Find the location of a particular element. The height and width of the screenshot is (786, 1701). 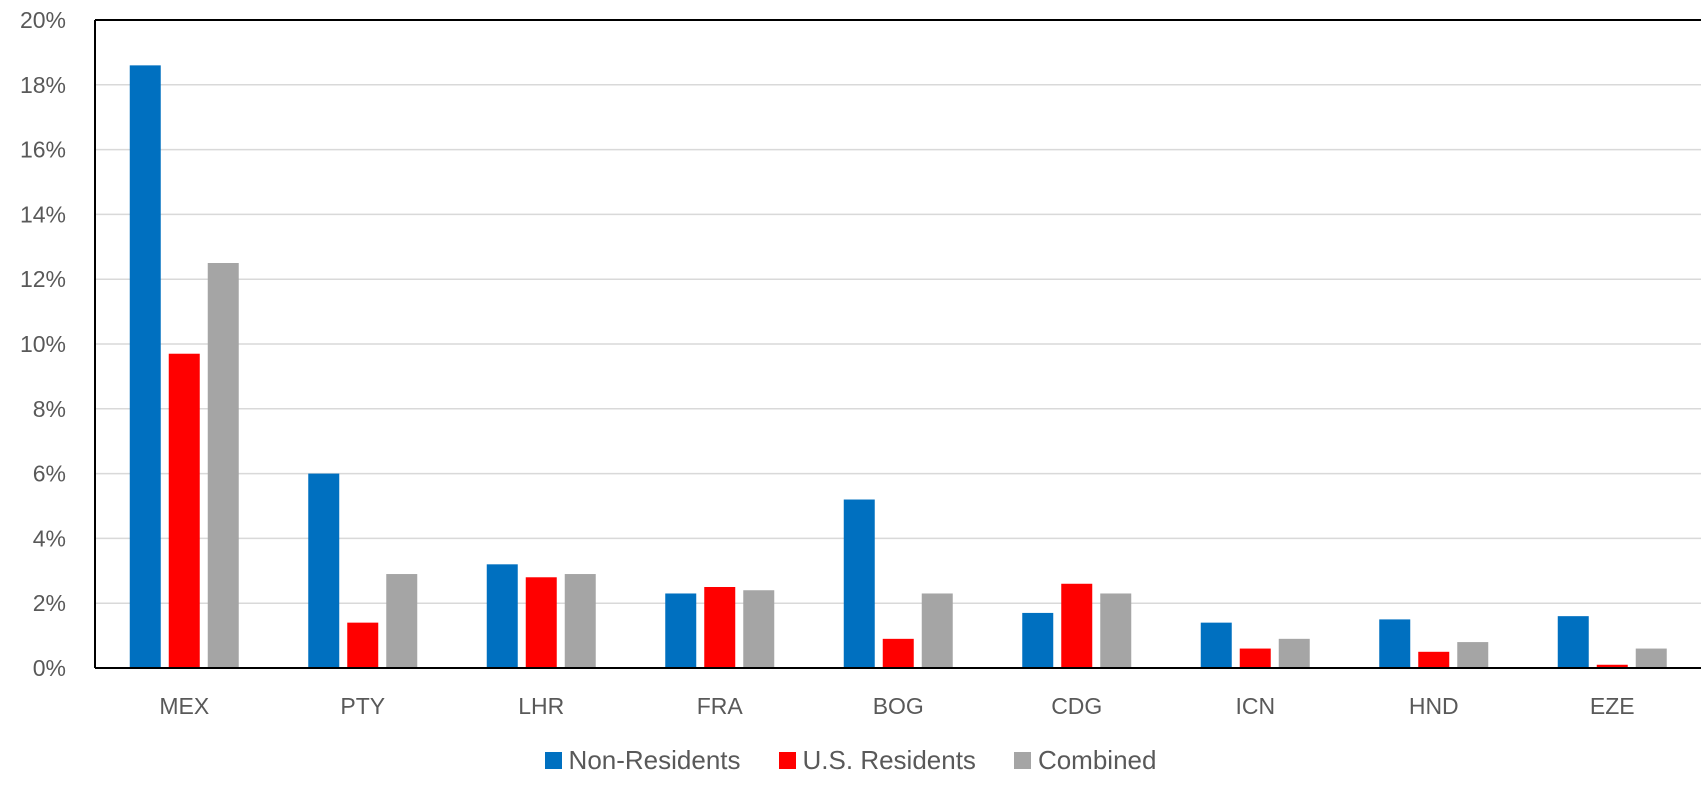

y-tick-label: 0% is located at coordinates (49, 668).